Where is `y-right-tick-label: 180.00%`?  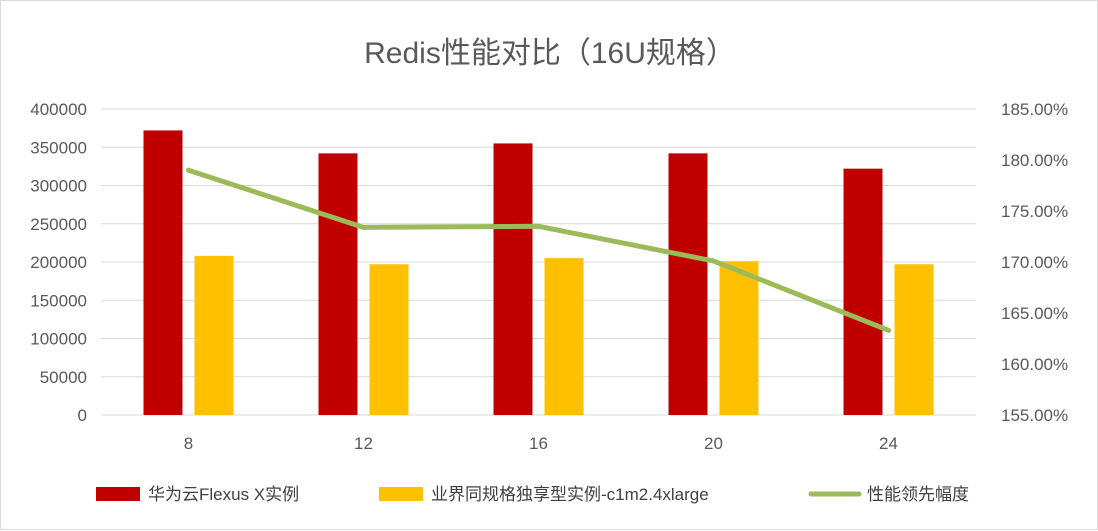 y-right-tick-label: 180.00% is located at coordinates (1034, 160).